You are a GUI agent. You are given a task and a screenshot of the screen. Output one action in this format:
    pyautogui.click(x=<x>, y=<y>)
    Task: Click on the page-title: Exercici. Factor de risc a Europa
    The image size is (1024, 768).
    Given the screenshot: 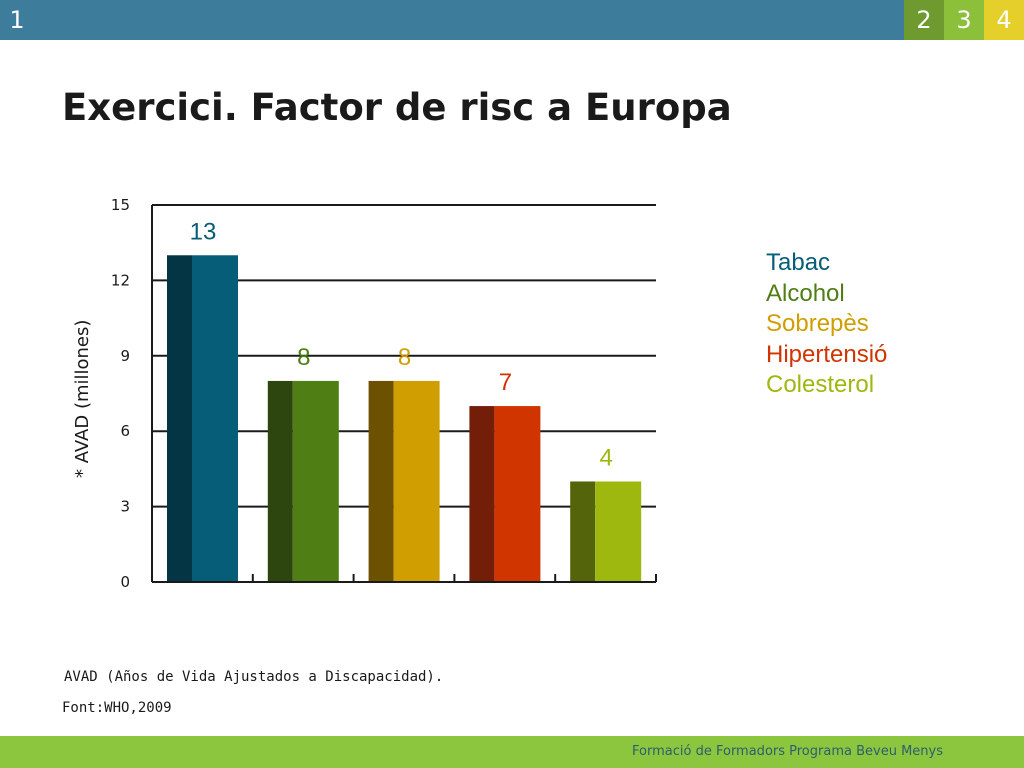 What is the action you would take?
    pyautogui.click(x=397, y=107)
    